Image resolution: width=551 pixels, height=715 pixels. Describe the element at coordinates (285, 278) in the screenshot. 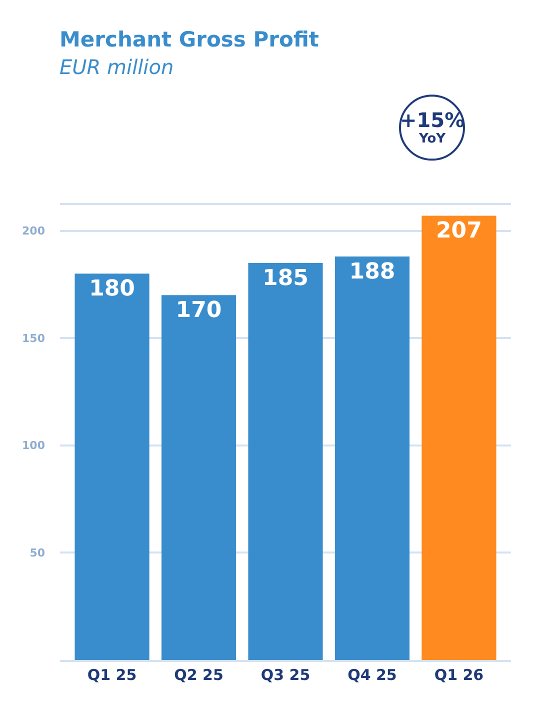

I see `data-label: 185` at that location.